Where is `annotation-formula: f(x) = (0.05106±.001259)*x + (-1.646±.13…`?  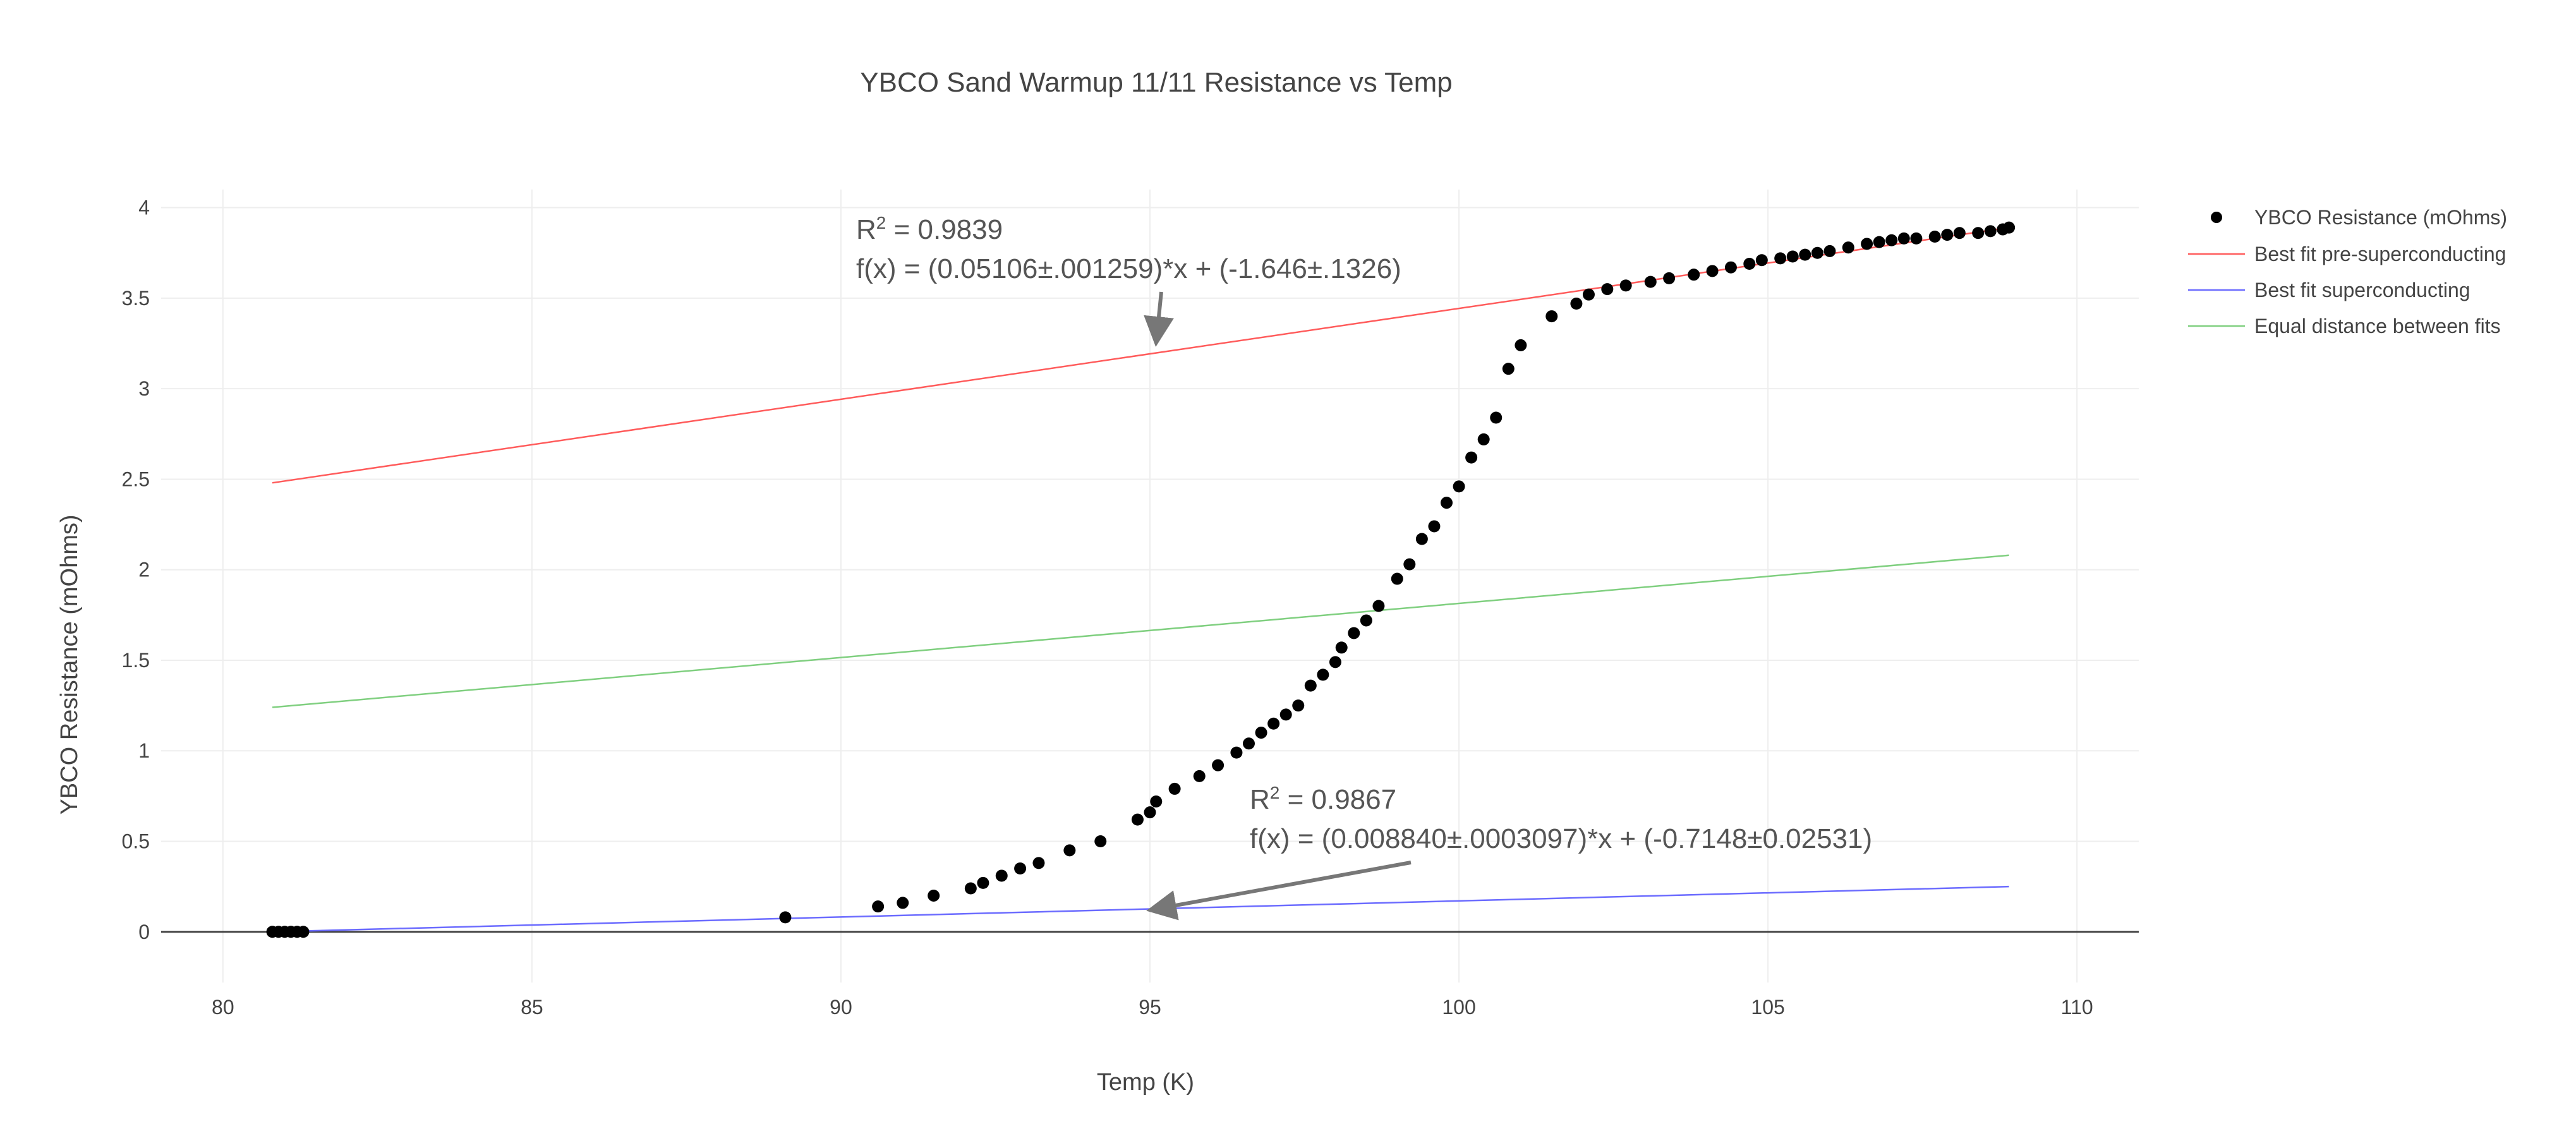 annotation-formula: f(x) = (0.05106±.001259)*x + (-1.646±.13… is located at coordinates (1128, 268).